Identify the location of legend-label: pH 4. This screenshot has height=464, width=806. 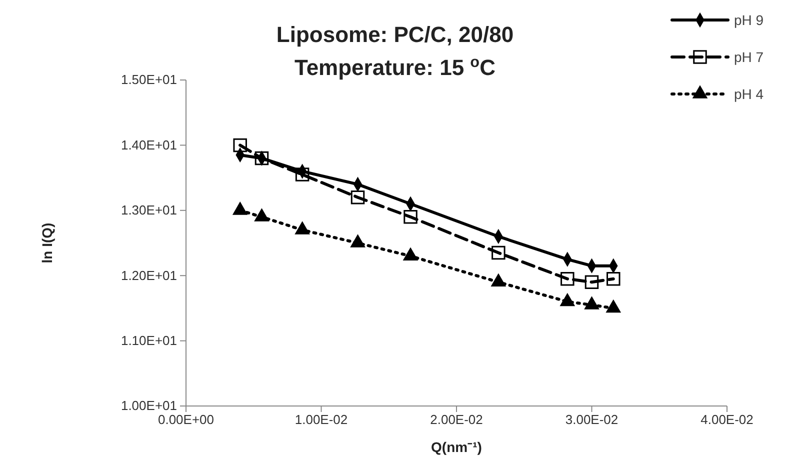
(749, 94).